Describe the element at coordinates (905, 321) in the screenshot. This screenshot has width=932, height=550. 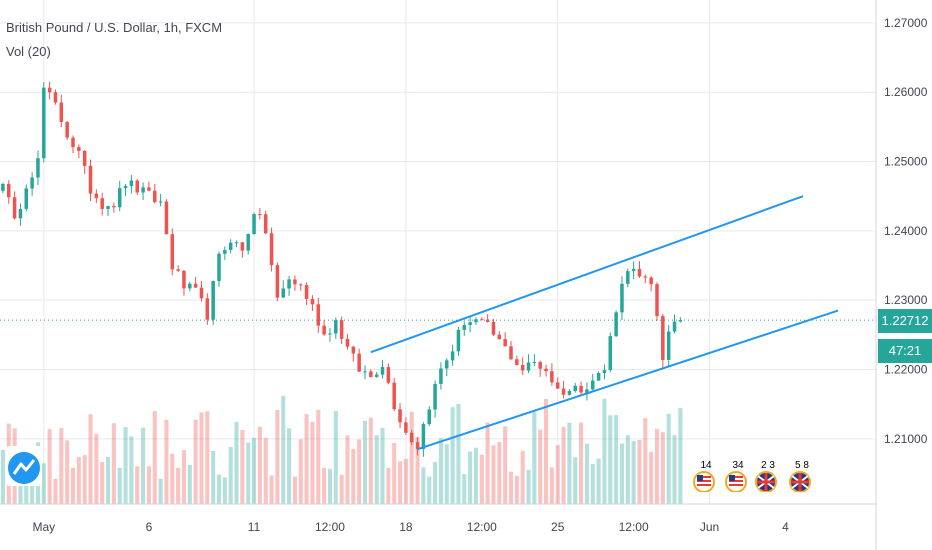
I see `current-price-tag: 1.22712` at that location.